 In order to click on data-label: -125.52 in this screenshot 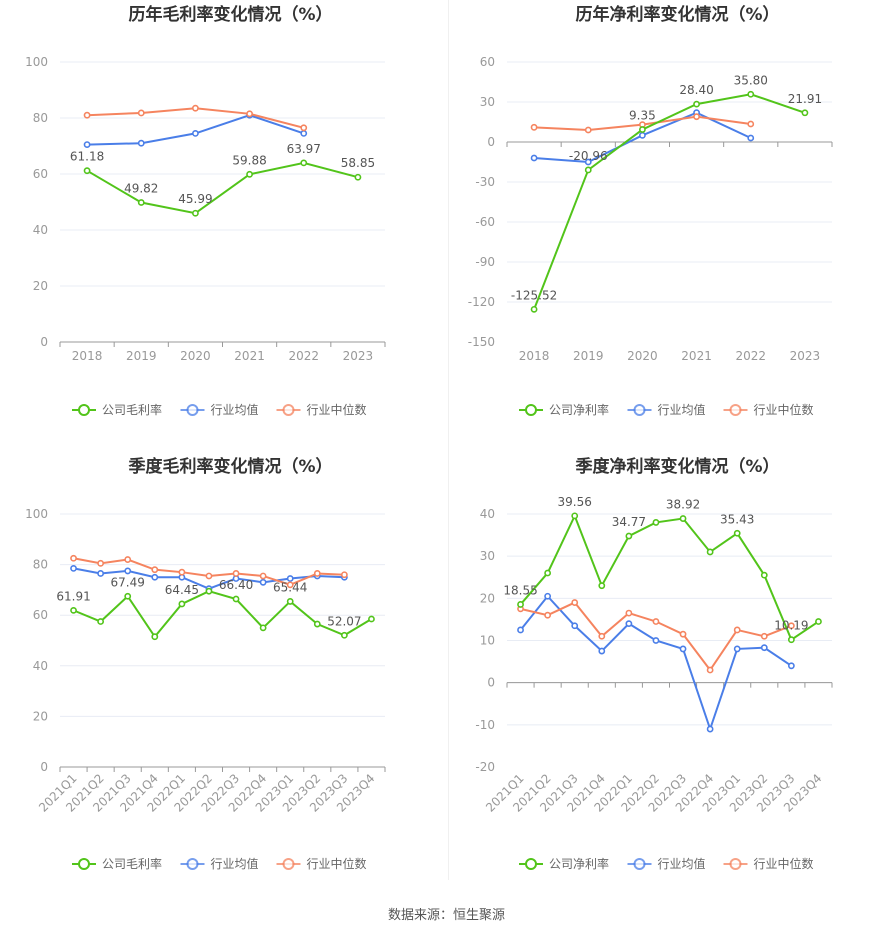, I will do `click(534, 295)`.